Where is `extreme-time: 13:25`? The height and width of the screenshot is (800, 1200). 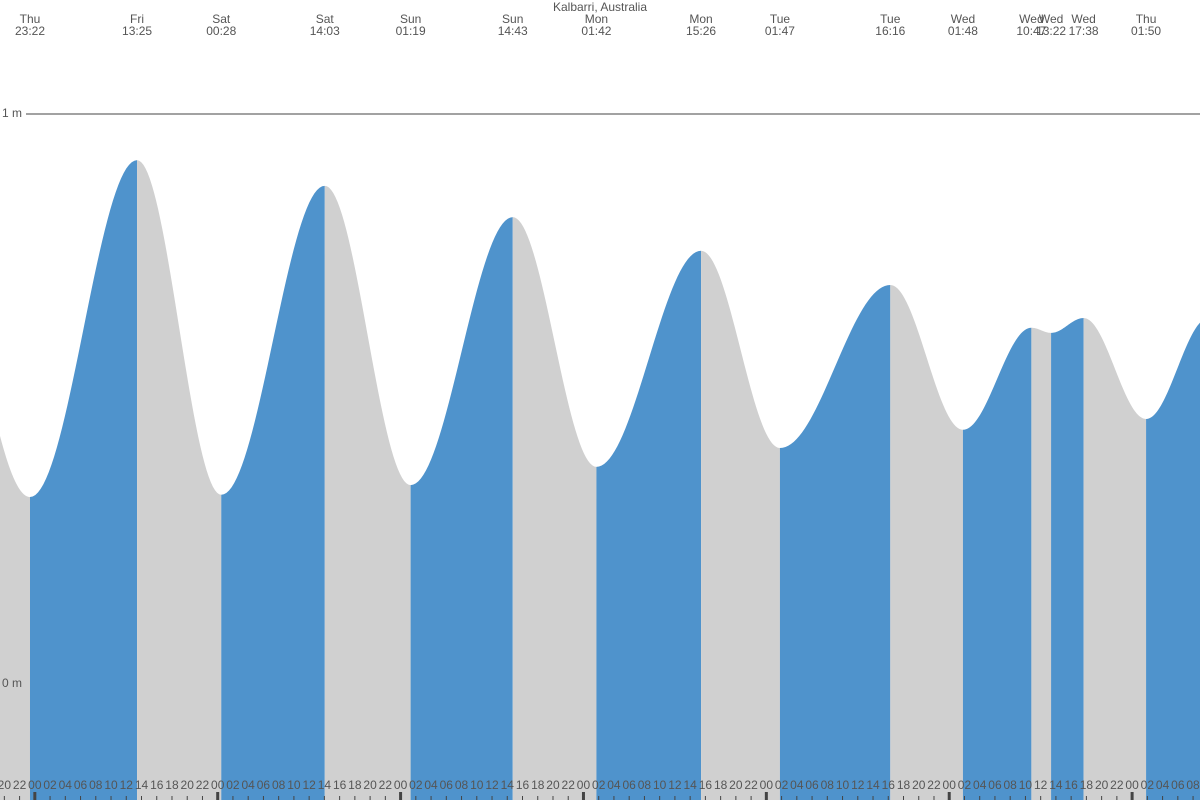 extreme-time: 13:25 is located at coordinates (137, 31).